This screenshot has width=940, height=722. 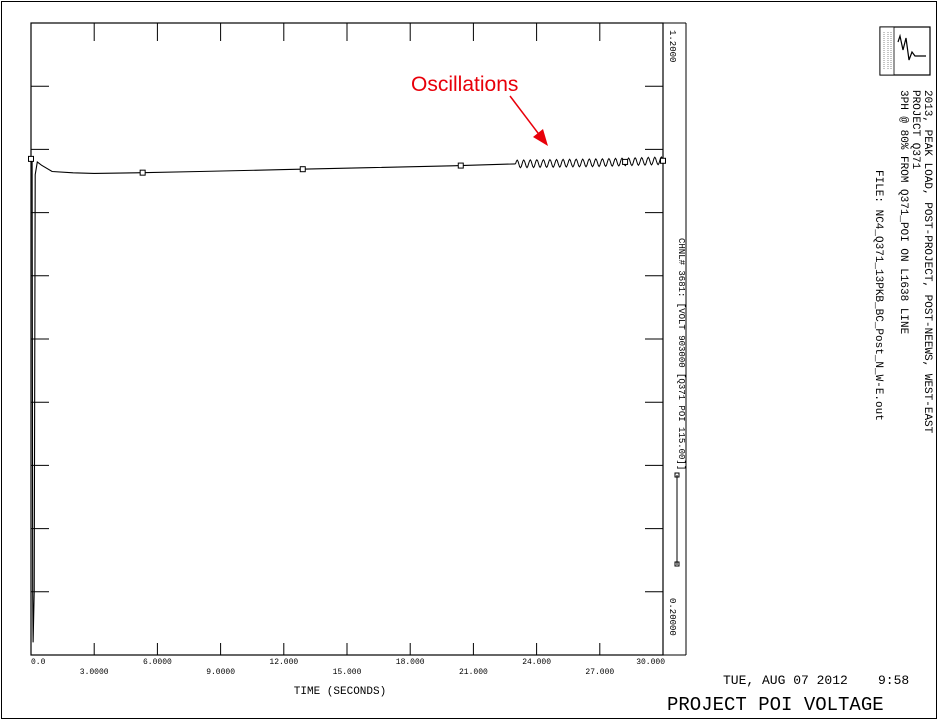 I want to click on x-tick-label: 0.0, so click(x=38, y=662).